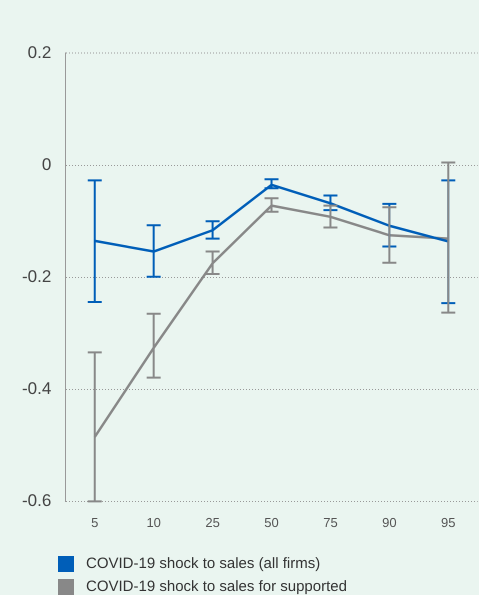  Describe the element at coordinates (212, 522) in the screenshot. I see `x-tick-label: 25` at that location.